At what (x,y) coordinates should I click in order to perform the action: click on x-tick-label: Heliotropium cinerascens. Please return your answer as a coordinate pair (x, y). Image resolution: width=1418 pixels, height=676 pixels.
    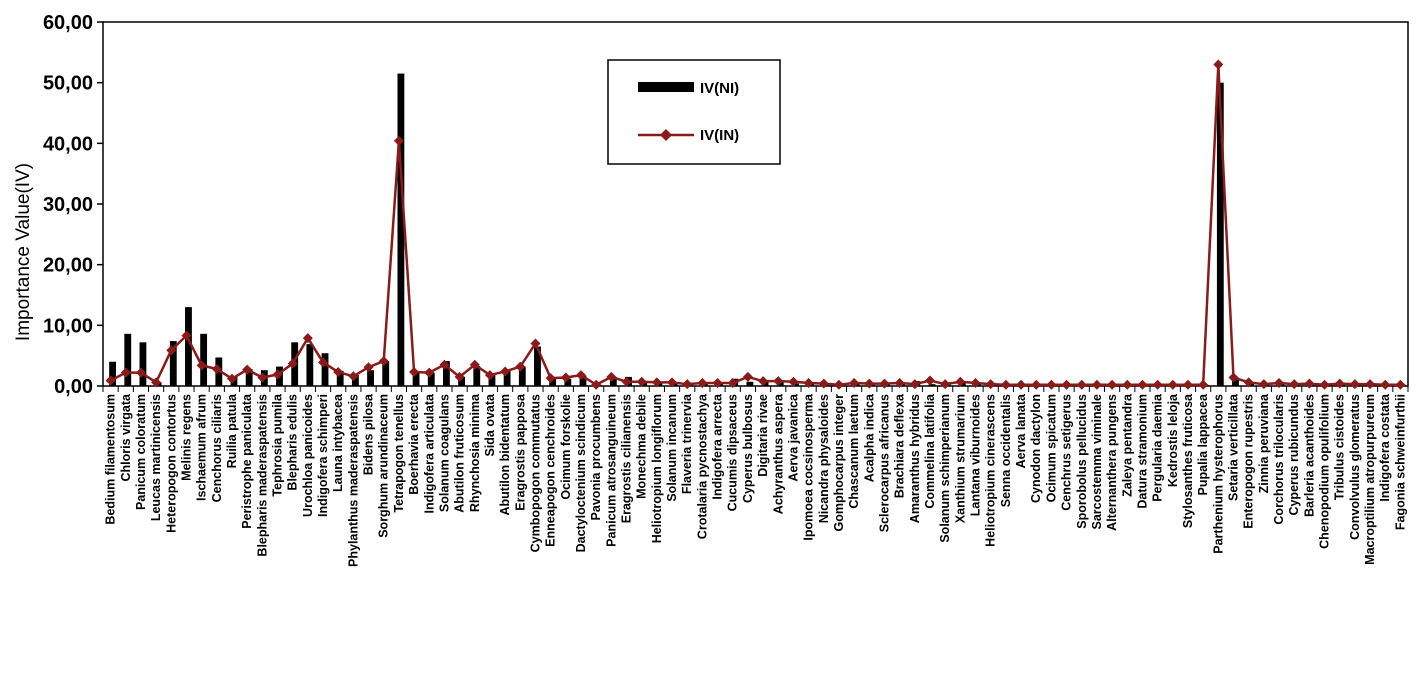
    Looking at the image, I should click on (991, 470).